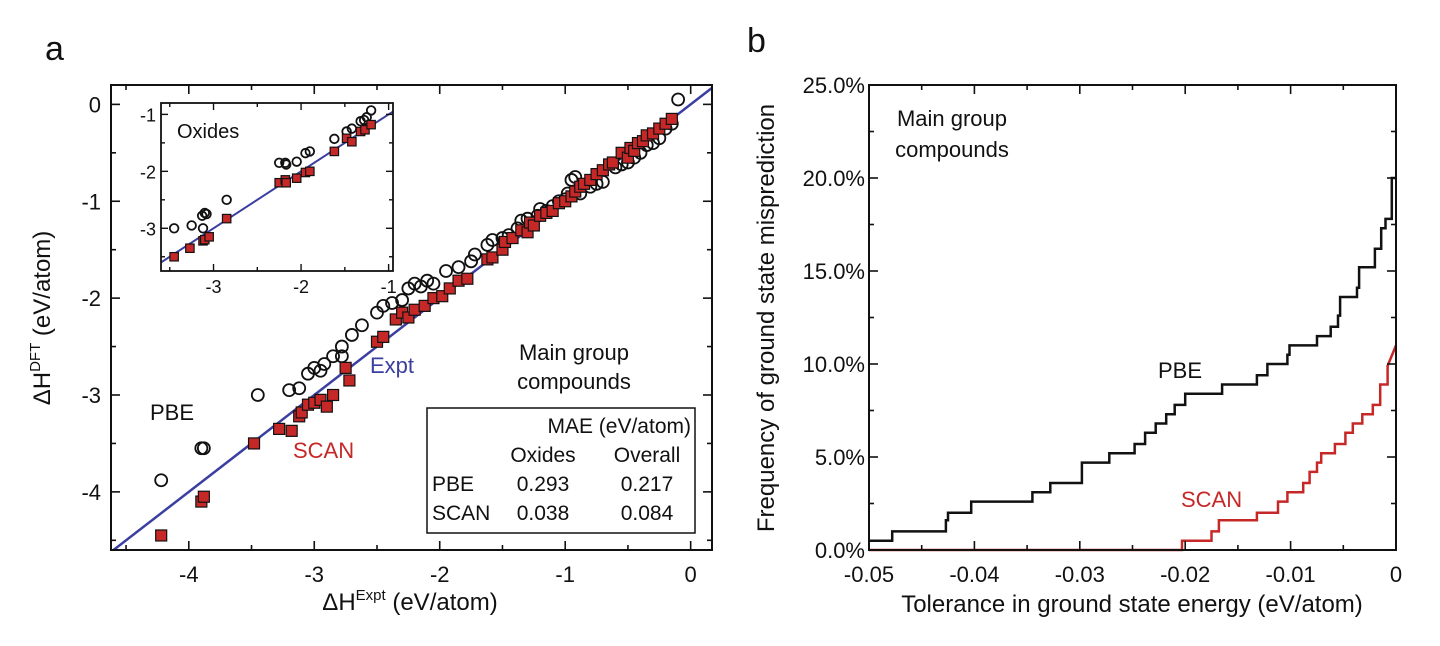 Image resolution: width=1440 pixels, height=646 pixels. I want to click on b-x-tick-label: -0.04, so click(974, 574).